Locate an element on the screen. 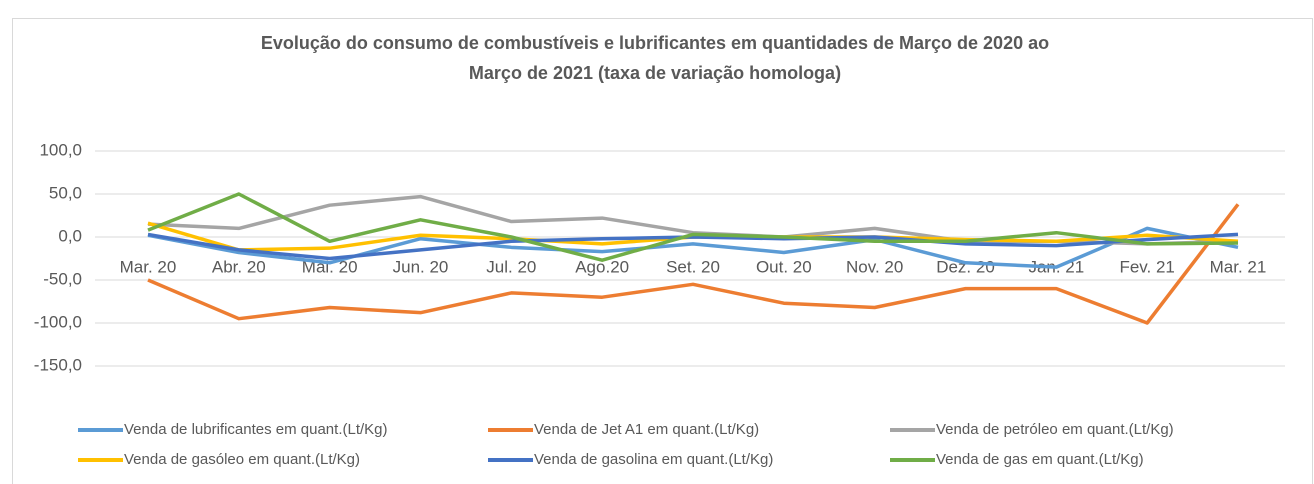 The width and height of the screenshot is (1314, 484). x-tick-label: Out. 20 is located at coordinates (784, 266).